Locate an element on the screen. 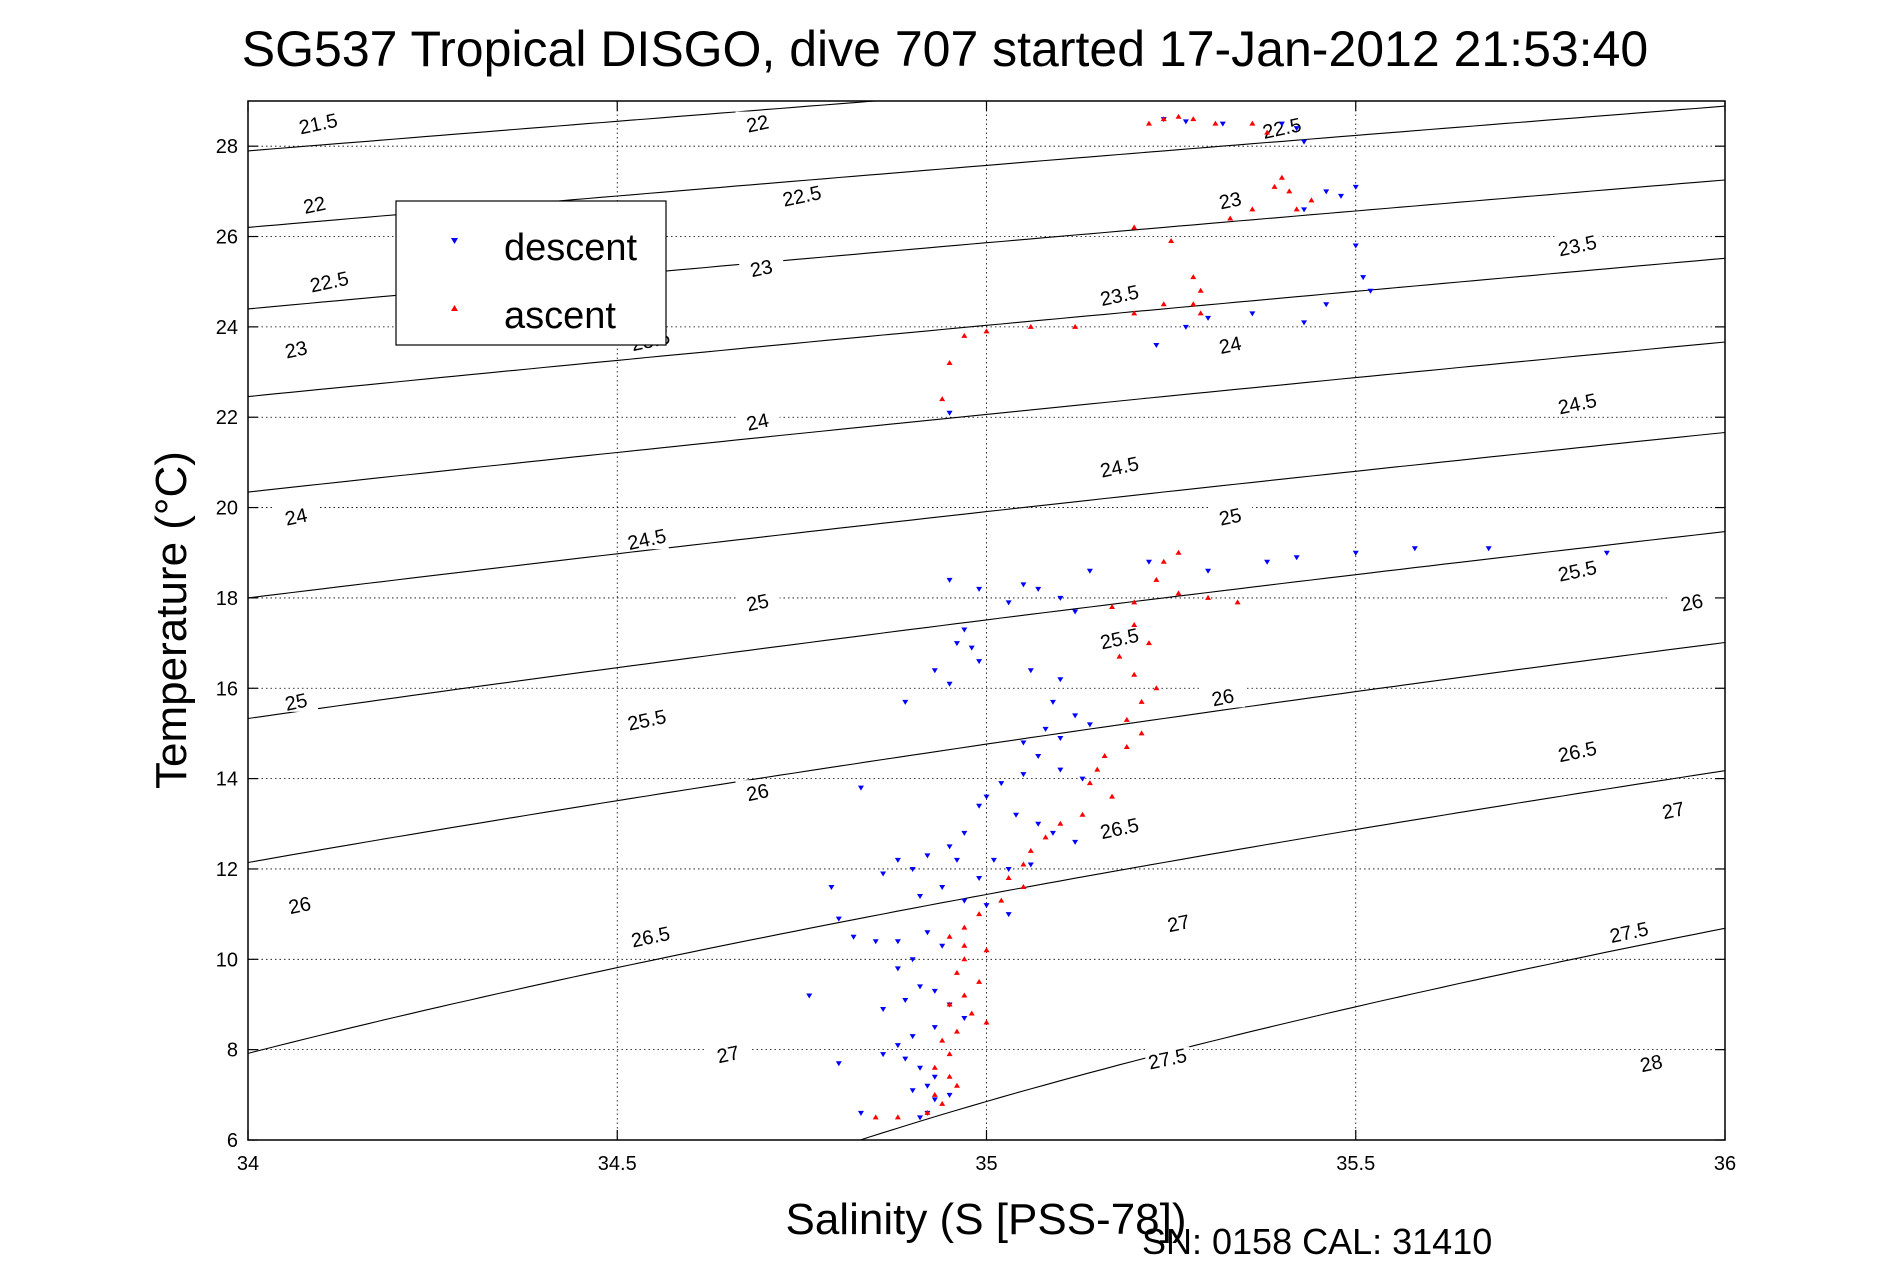  y-tick-label: 10 is located at coordinates (227, 960).